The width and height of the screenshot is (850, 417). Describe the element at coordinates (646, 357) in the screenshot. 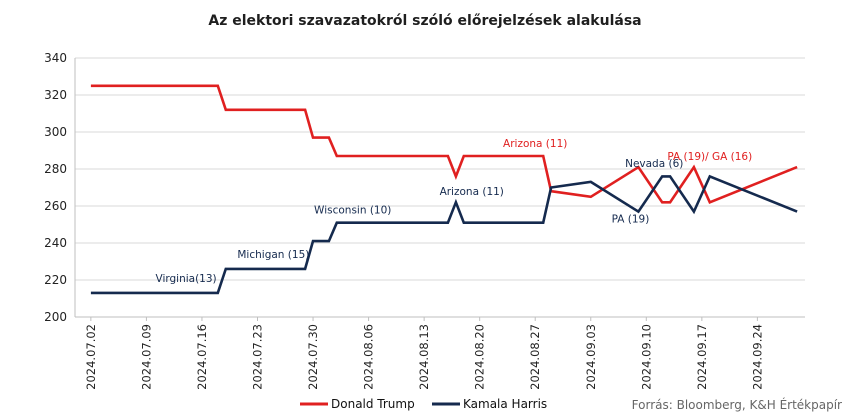

I see `x-tick-label: 2024.09.10` at that location.